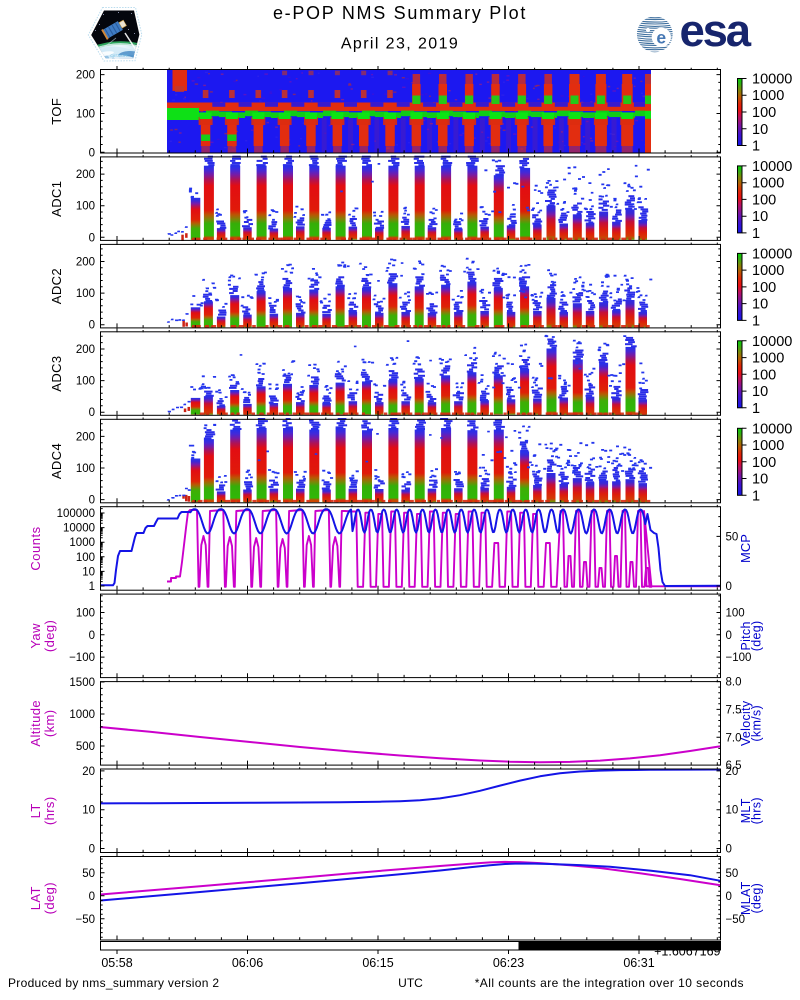 This screenshot has width=800, height=1000. I want to click on svg-text: Yaw, so click(35, 636).